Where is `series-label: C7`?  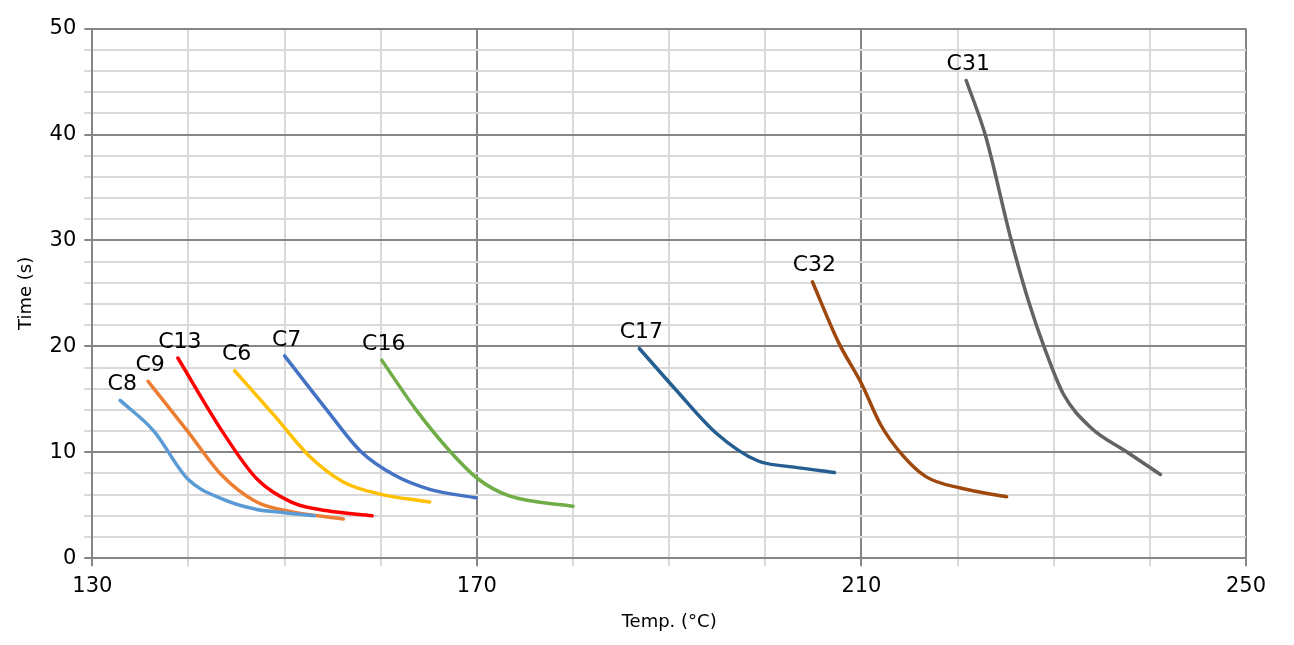 series-label: C7 is located at coordinates (286, 338).